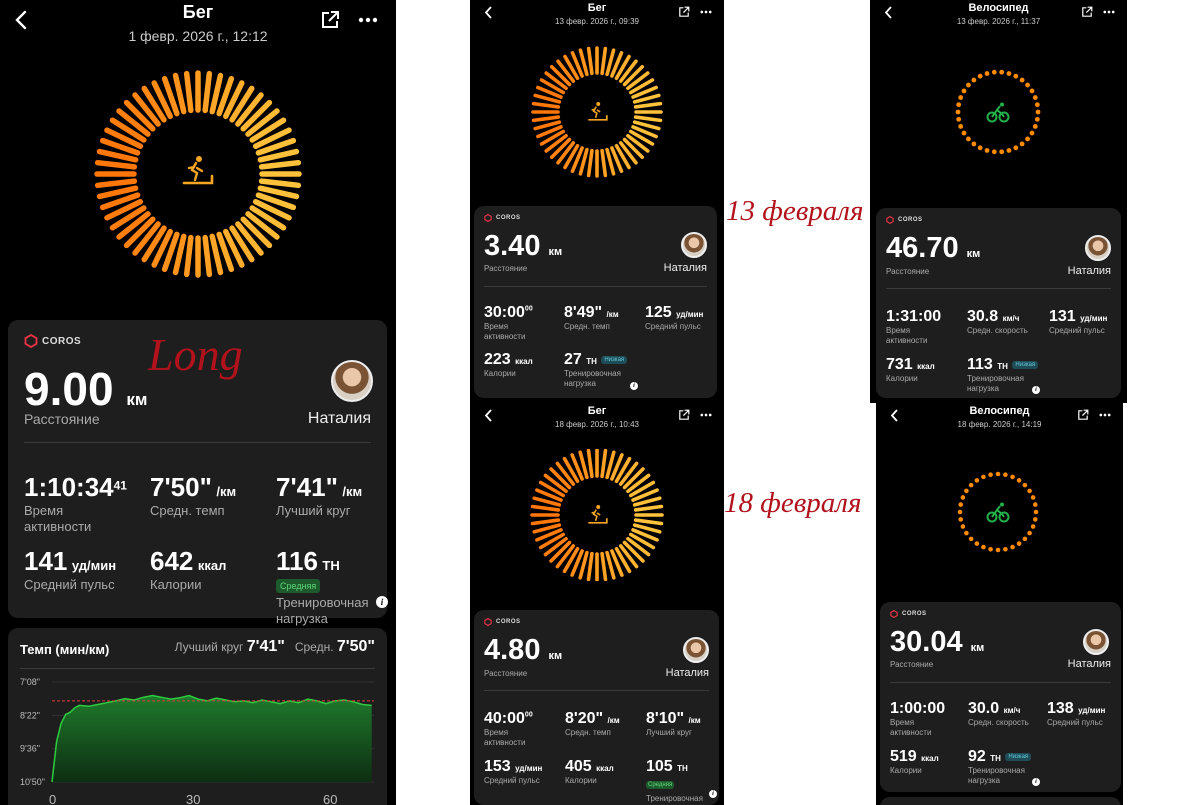 This screenshot has height=805, width=1200. I want to click on x-tick-label: 0, so click(52, 798).